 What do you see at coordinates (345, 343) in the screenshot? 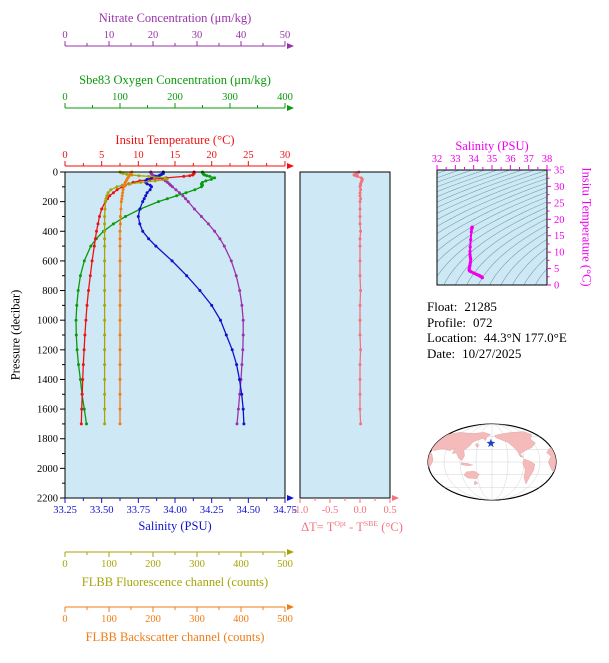
I see `temperature-difference-plot: -1.0 -0.5 0.0 0.5` at bounding box center [345, 343].